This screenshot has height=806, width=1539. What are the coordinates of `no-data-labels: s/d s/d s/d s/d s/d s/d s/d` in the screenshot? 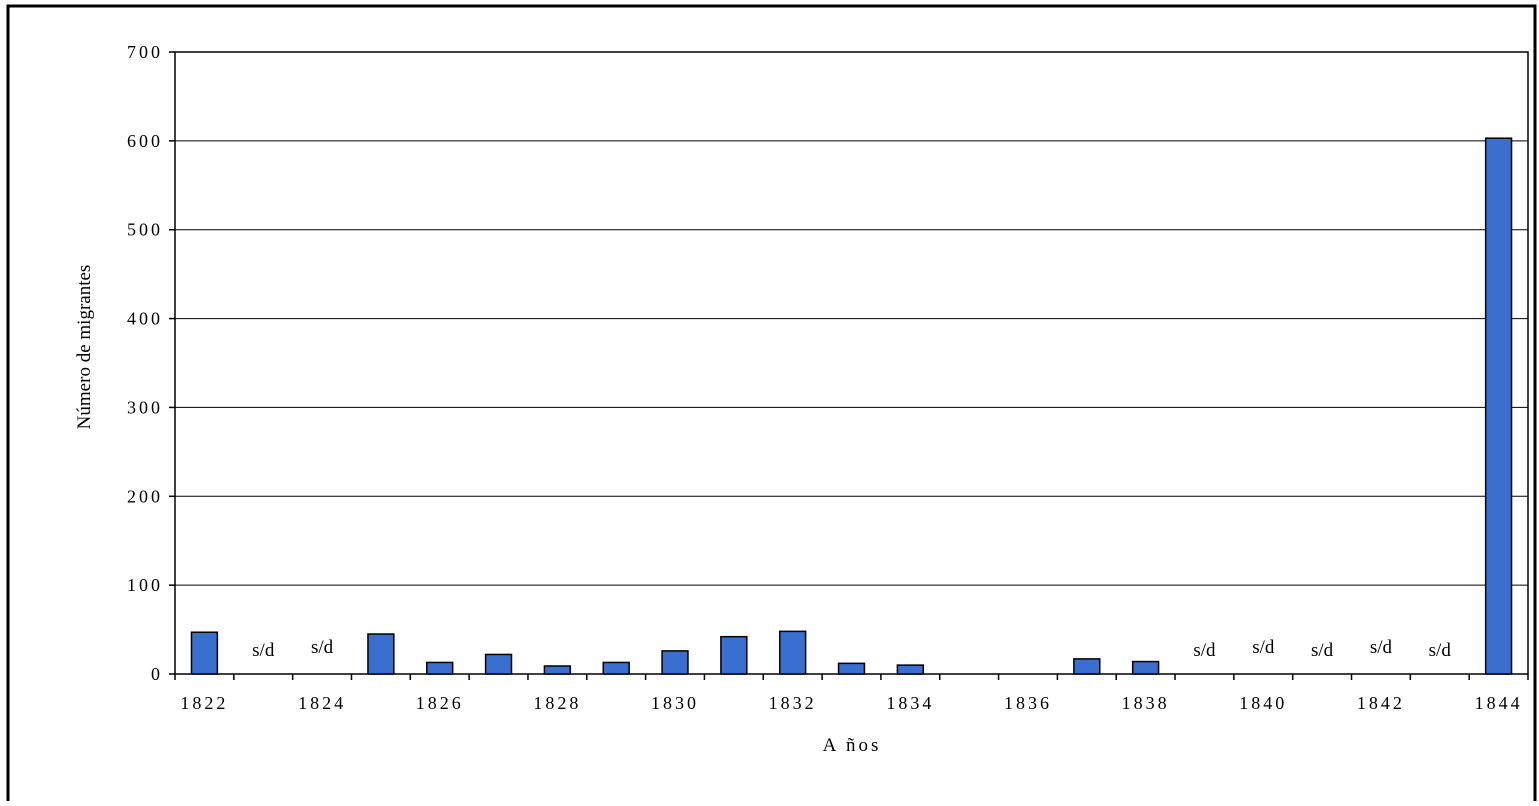 It's located at (851, 649).